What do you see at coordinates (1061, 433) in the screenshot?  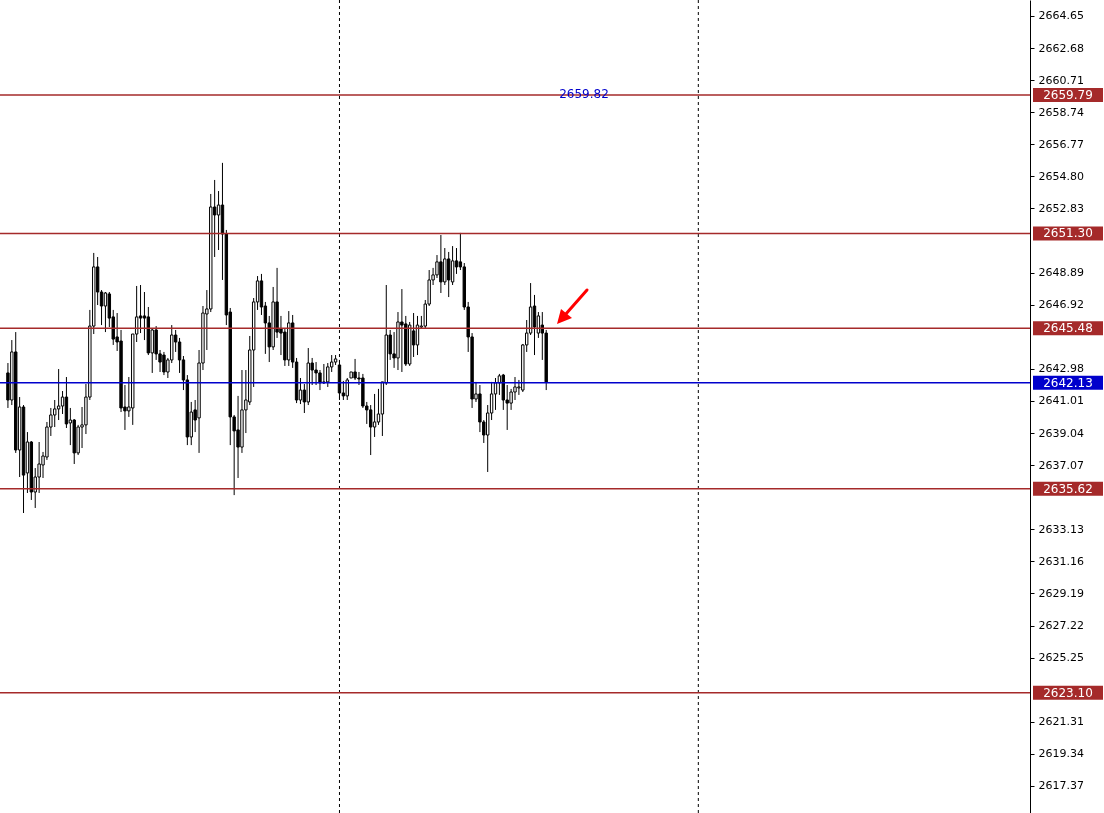 I see `y-tick-label: 2639.04` at bounding box center [1061, 433].